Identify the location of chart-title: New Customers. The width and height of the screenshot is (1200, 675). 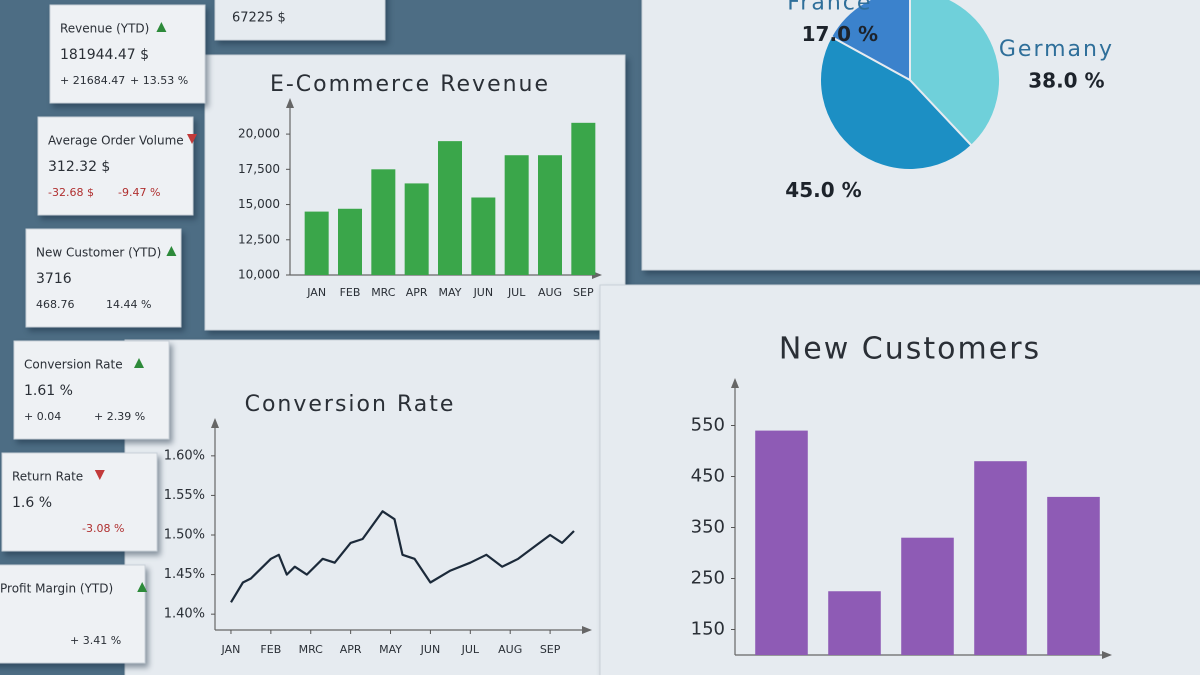
(910, 349).